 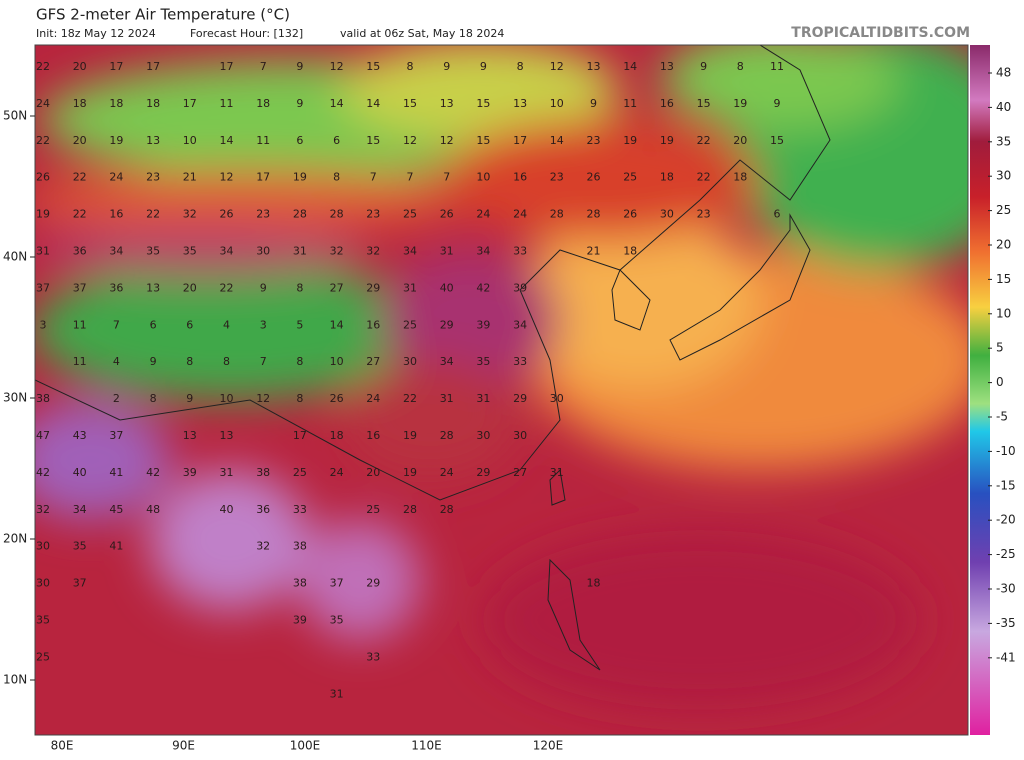 I want to click on colorbar-label: -35, so click(x=1006, y=623).